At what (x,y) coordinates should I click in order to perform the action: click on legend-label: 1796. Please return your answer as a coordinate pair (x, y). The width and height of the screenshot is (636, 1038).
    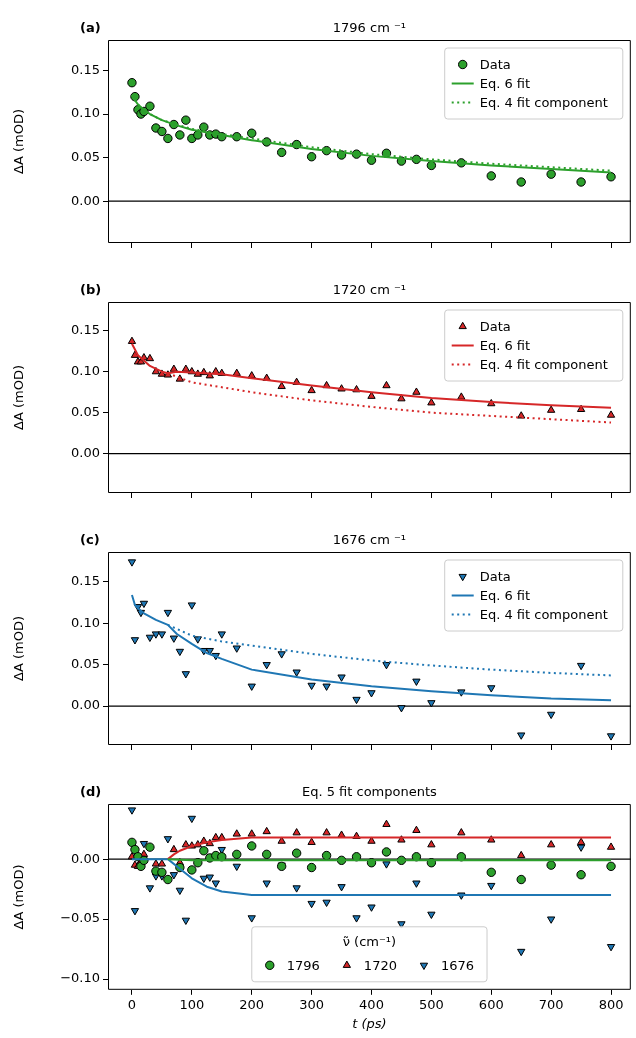
    Looking at the image, I should click on (303, 965).